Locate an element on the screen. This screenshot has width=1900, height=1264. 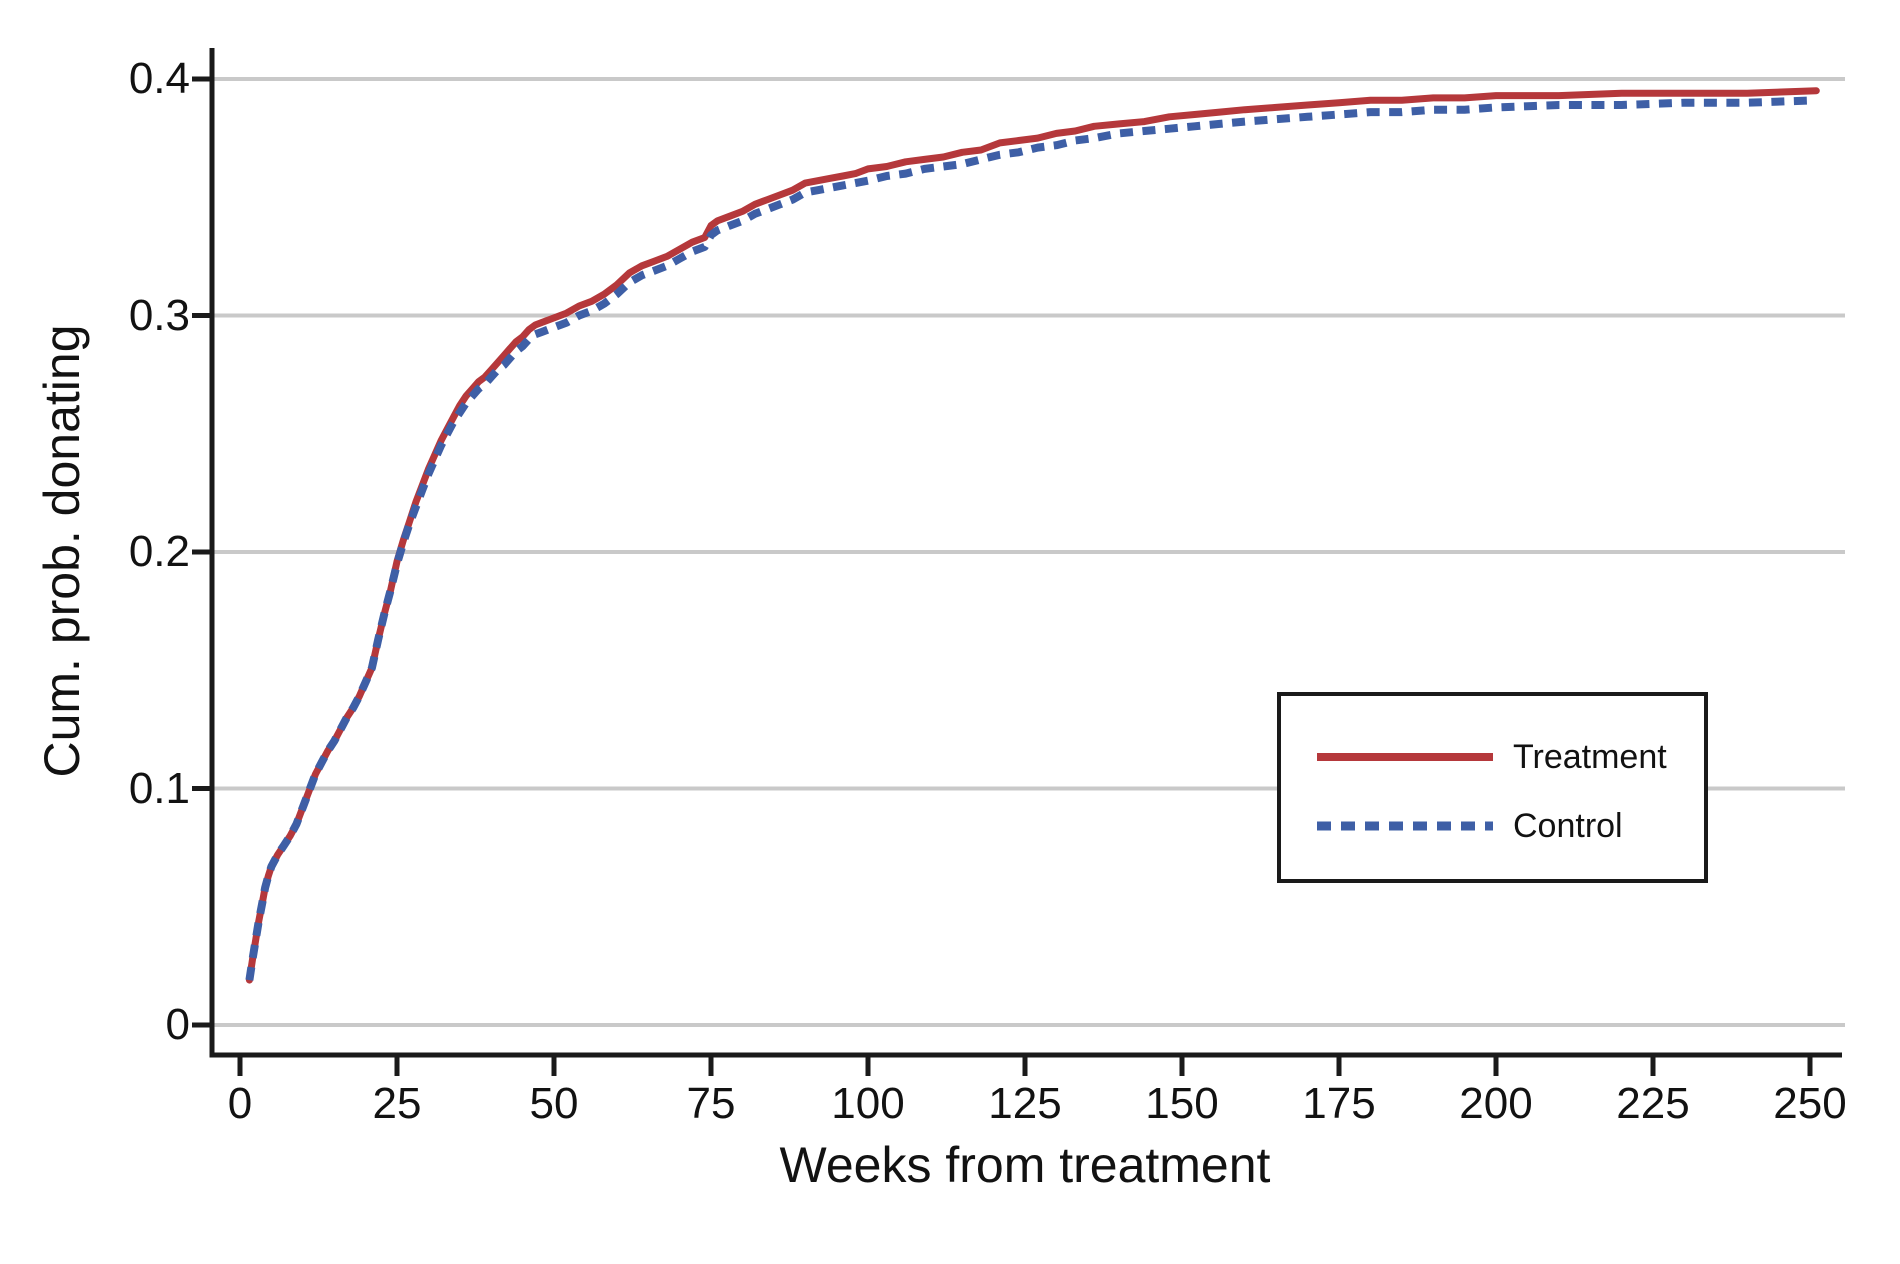
legend-entry-control: Control is located at coordinates (1492, 826).